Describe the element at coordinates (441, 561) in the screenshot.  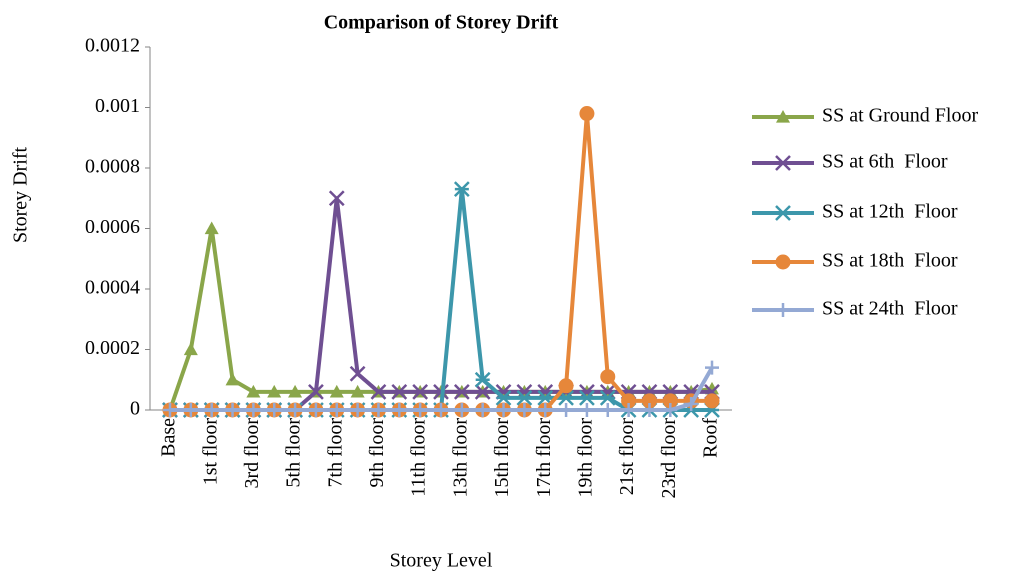
I see `x-axis-label: Storey Level` at that location.